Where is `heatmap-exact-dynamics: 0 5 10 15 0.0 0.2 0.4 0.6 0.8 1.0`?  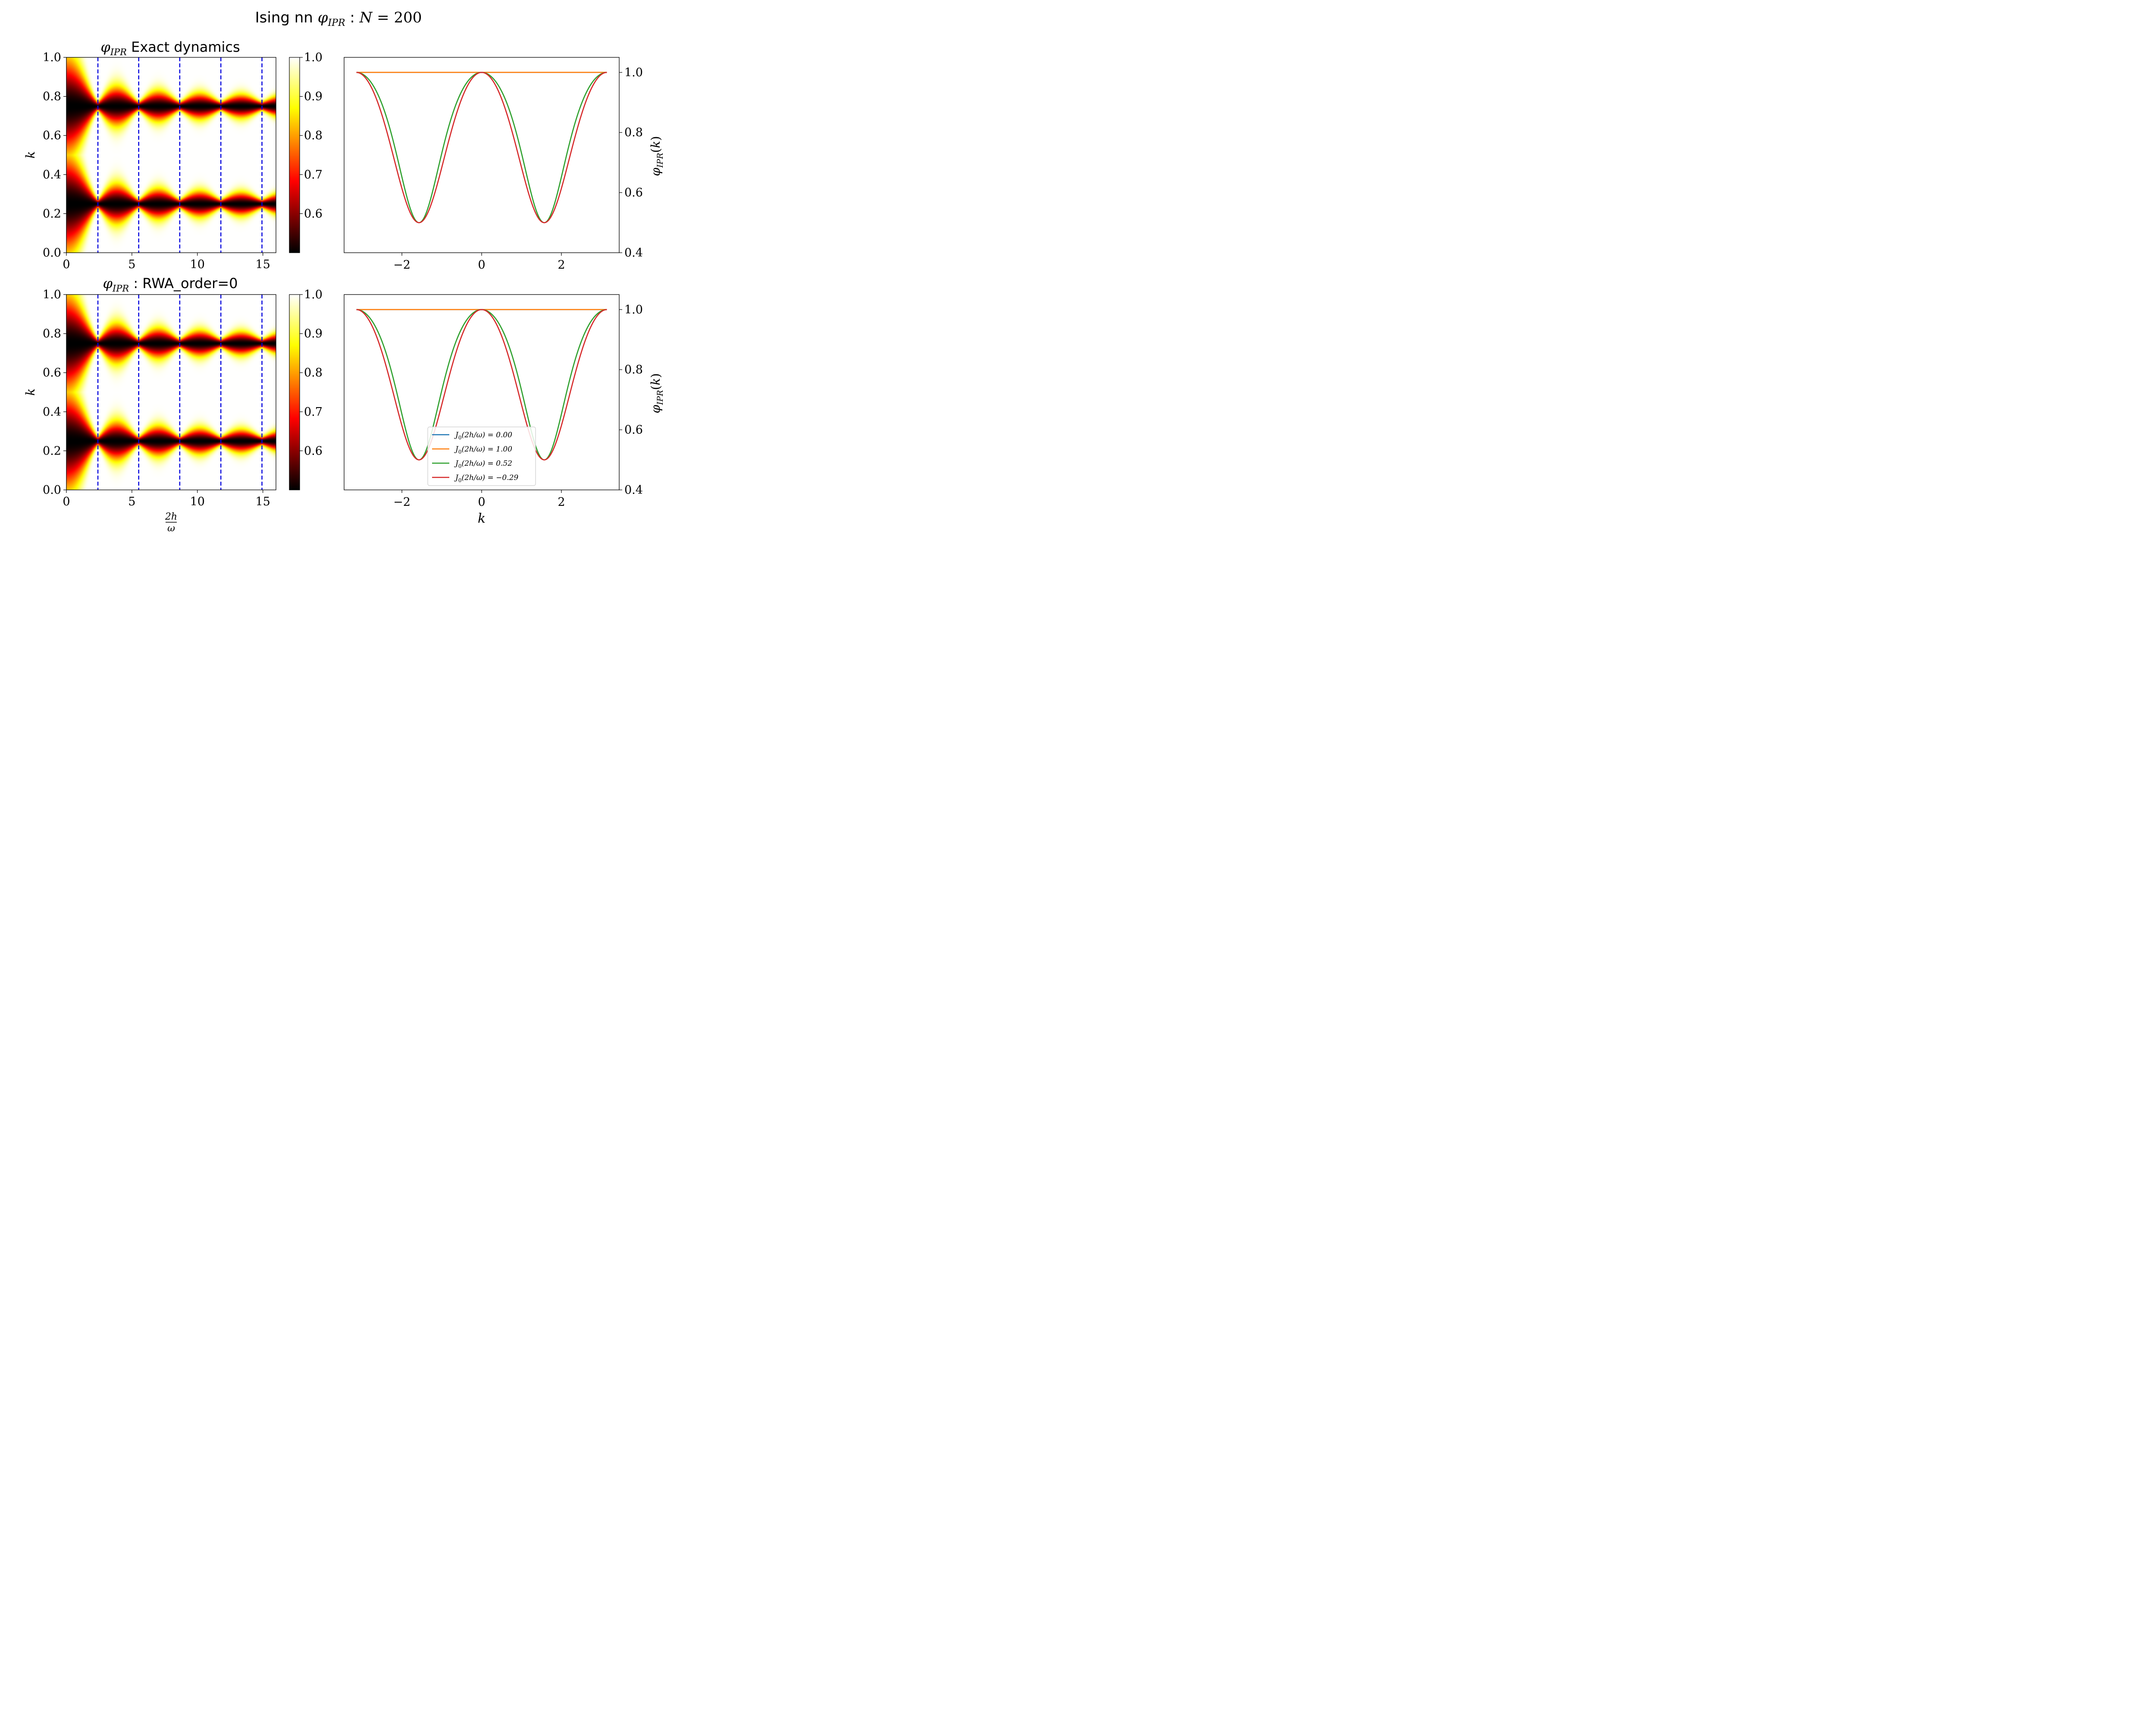 heatmap-exact-dynamics: 0 5 10 15 0.0 0.2 0.4 0.6 0.8 1.0 is located at coordinates (159, 161).